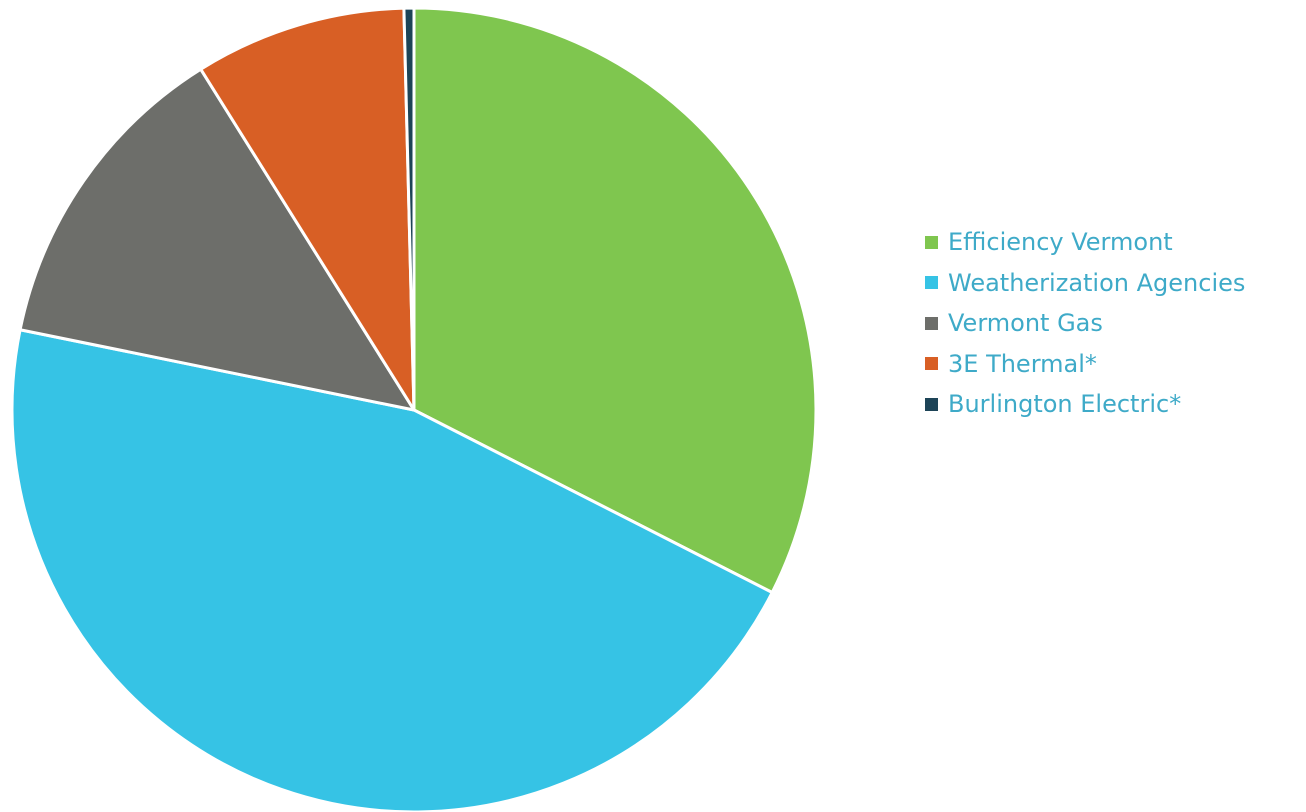 Image resolution: width=1306 pixels, height=812 pixels. What do you see at coordinates (1022, 363) in the screenshot?
I see `legend-label: 3E Thermal*` at bounding box center [1022, 363].